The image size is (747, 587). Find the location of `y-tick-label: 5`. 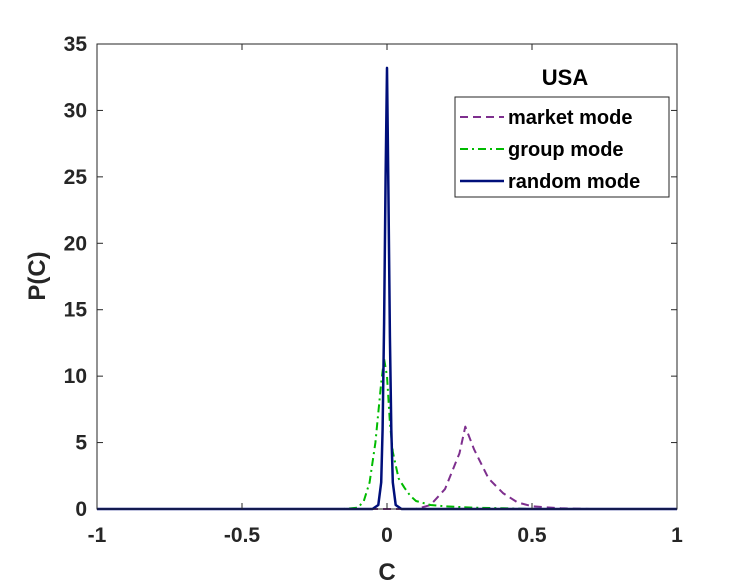

y-tick-label: 5 is located at coordinates (81, 443).